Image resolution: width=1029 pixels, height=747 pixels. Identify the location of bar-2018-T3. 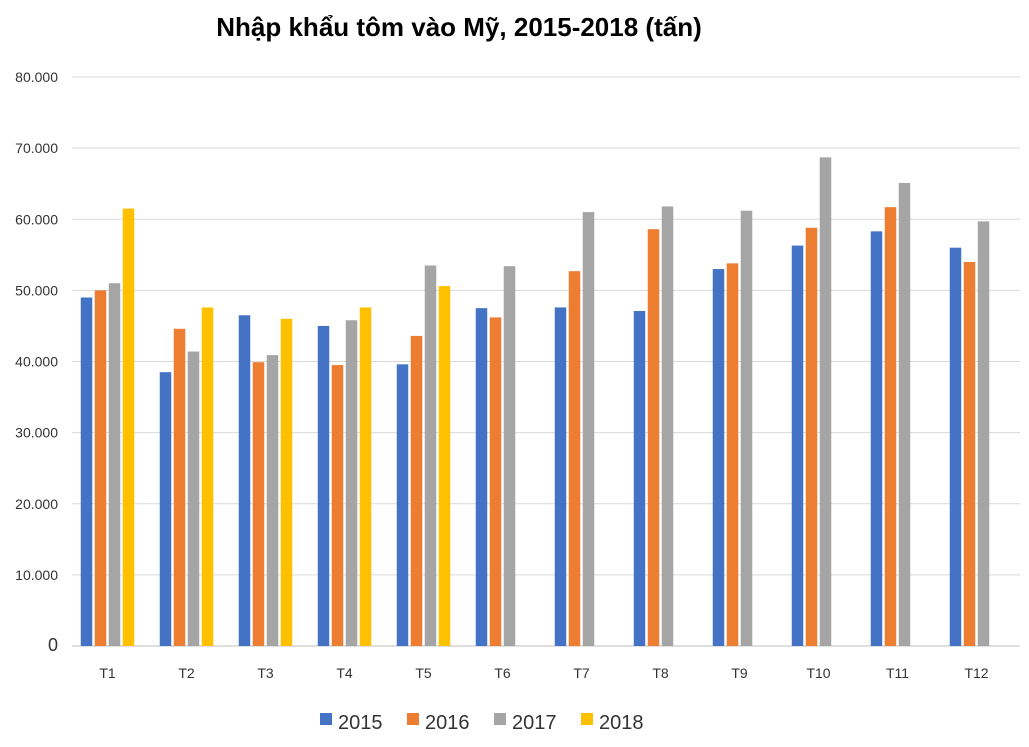
(286, 482).